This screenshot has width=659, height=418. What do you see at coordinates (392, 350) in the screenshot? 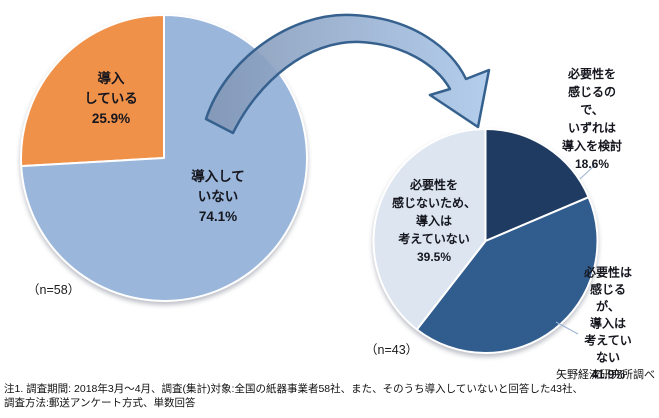
I see `n-label-43: （n=43）` at bounding box center [392, 350].